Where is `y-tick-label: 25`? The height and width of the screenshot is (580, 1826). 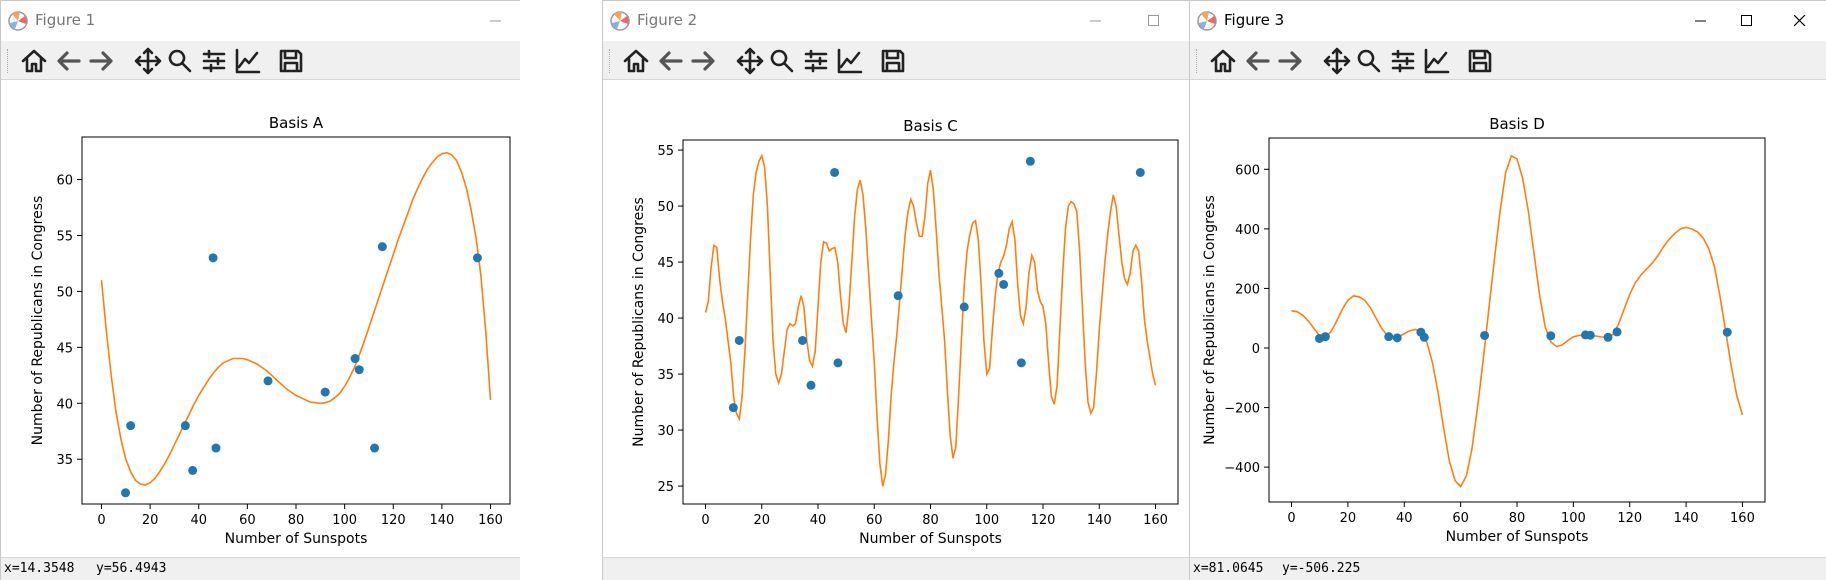
y-tick-label: 25 is located at coordinates (665, 487).